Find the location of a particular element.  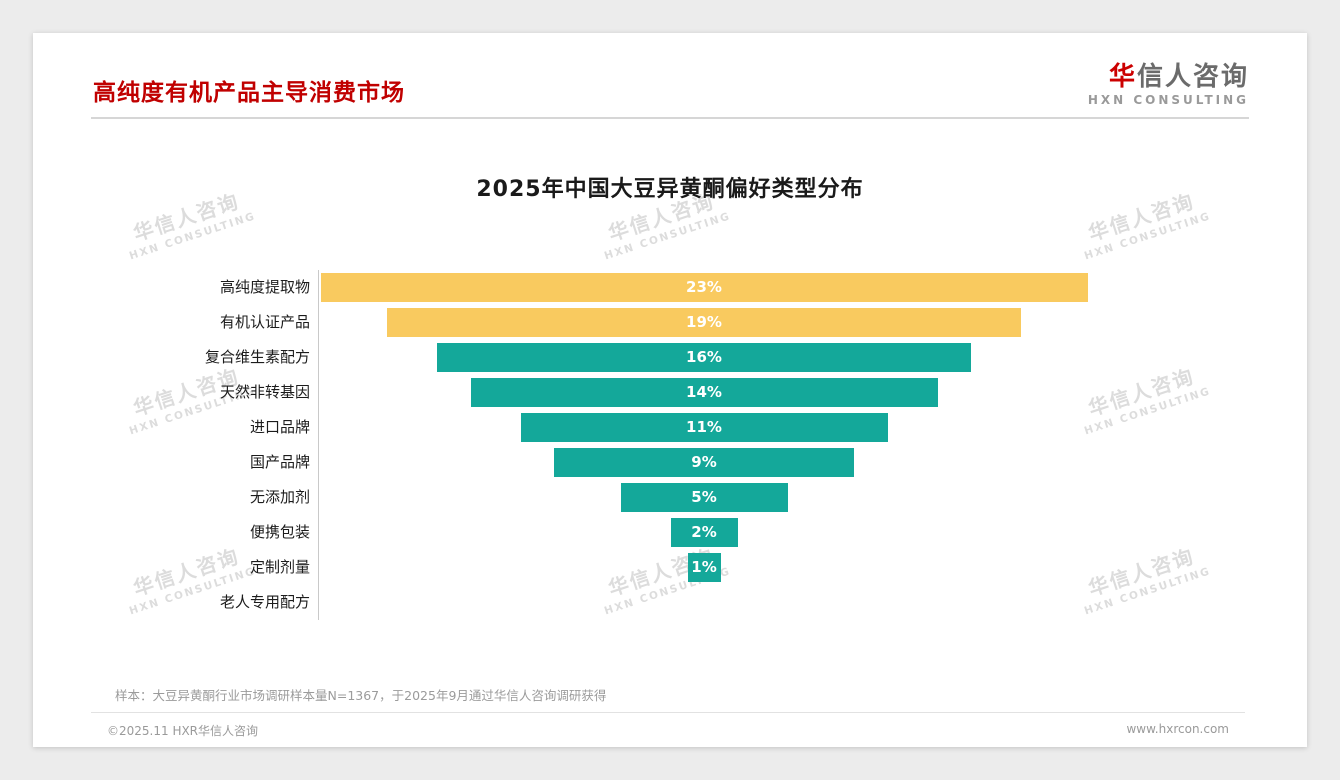

logo: 华信人咨询 HXN CONSULTING is located at coordinates (1168, 85).